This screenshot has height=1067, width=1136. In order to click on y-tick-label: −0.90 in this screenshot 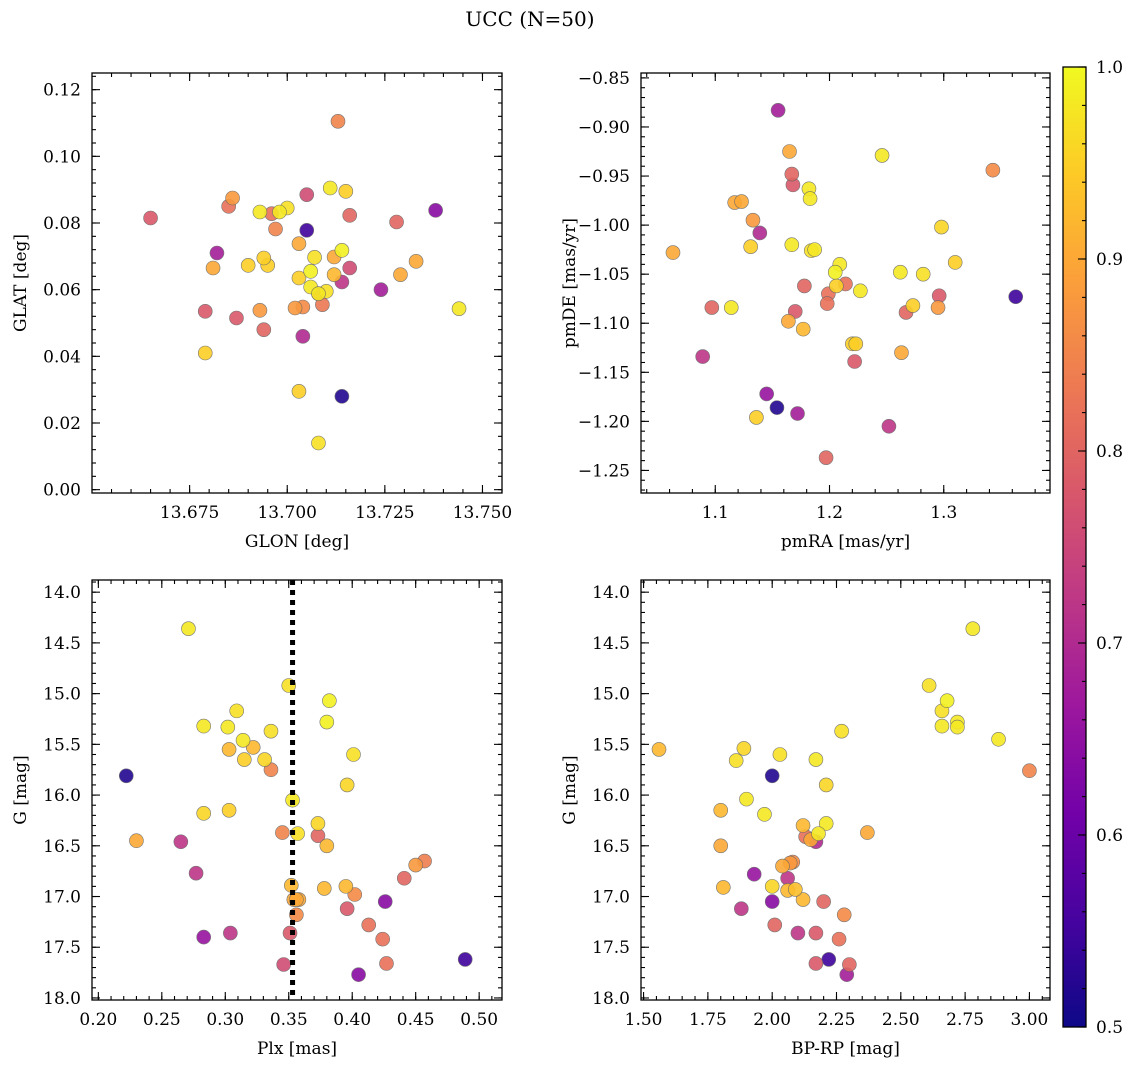, I will do `click(604, 128)`.